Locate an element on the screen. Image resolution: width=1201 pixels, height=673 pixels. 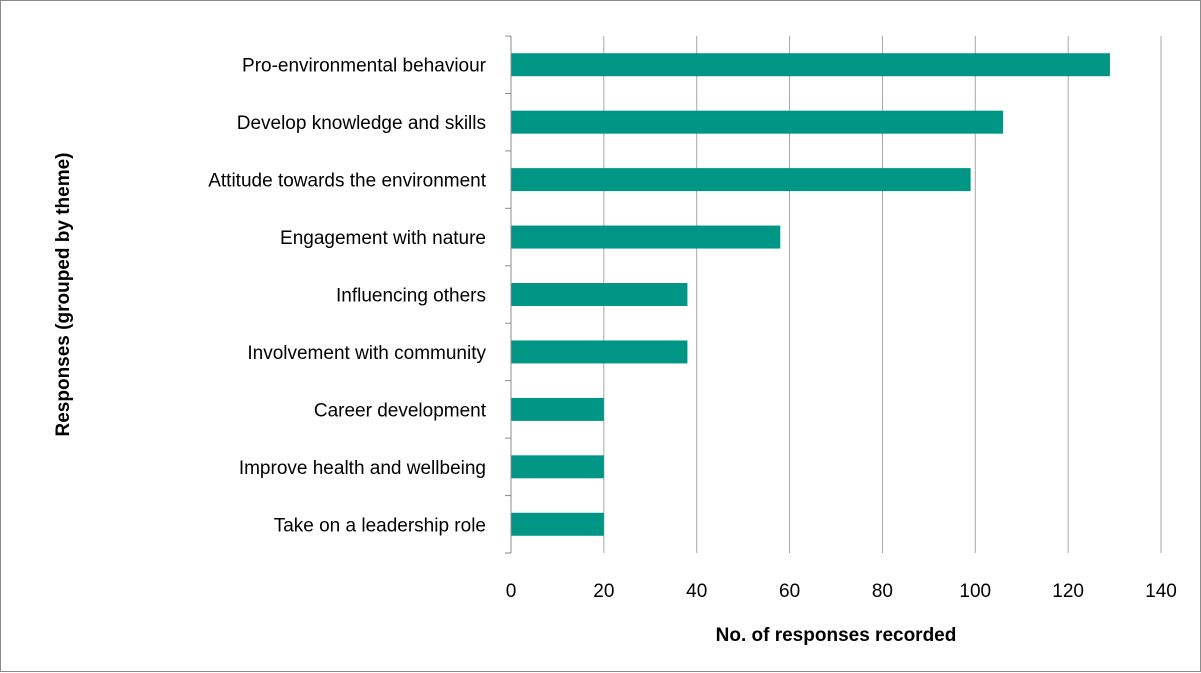
x-tick-label: 60 is located at coordinates (789, 591).